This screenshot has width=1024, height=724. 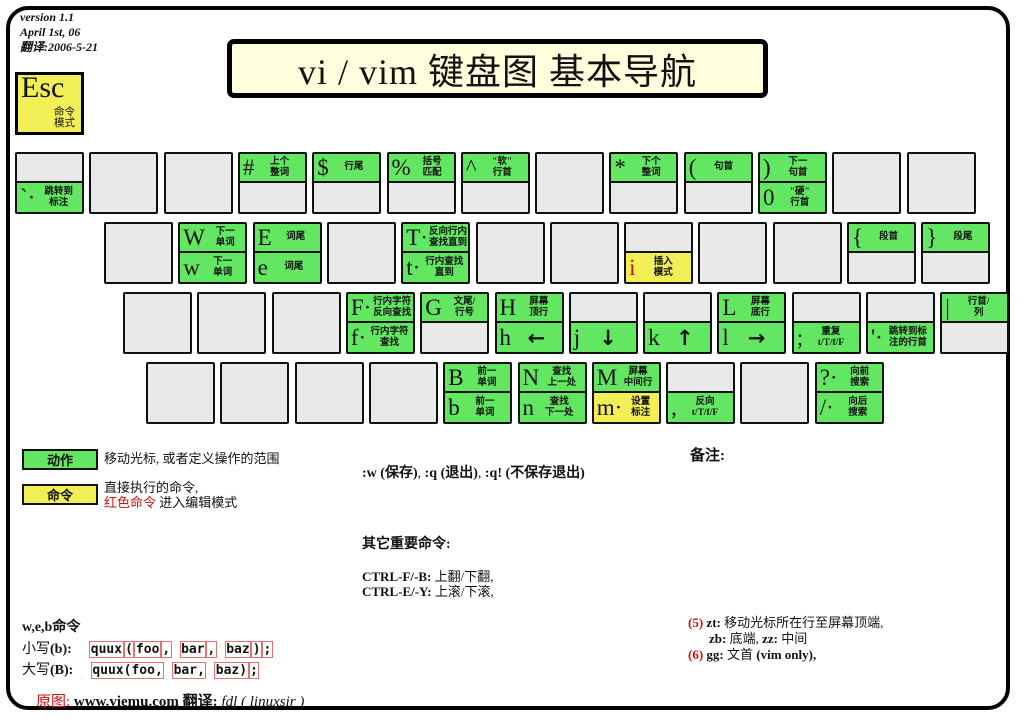 I want to click on key-symbol: i, so click(x=632, y=267).